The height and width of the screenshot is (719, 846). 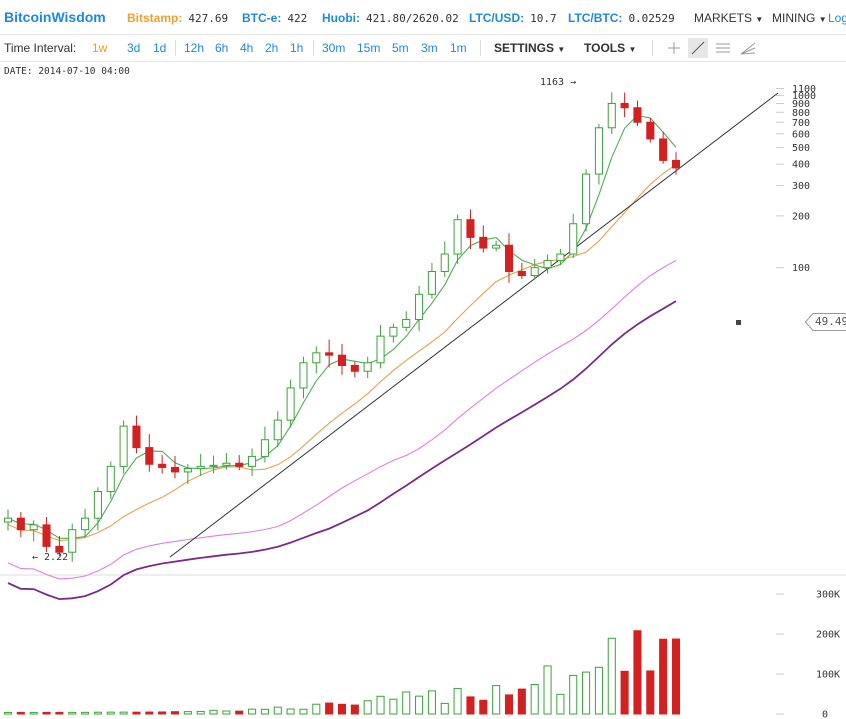 I want to click on interval-3m: 3m, so click(x=429, y=48).